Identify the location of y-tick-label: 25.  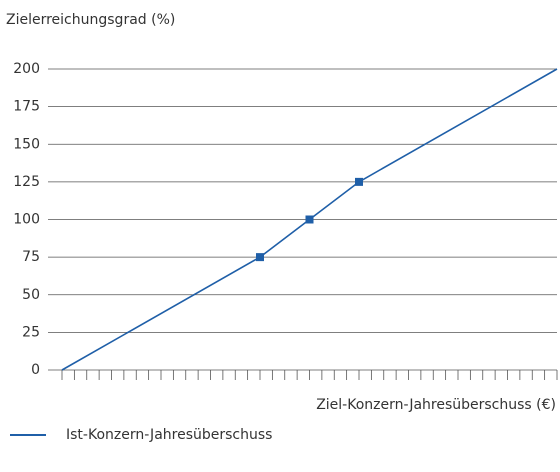
(31, 332).